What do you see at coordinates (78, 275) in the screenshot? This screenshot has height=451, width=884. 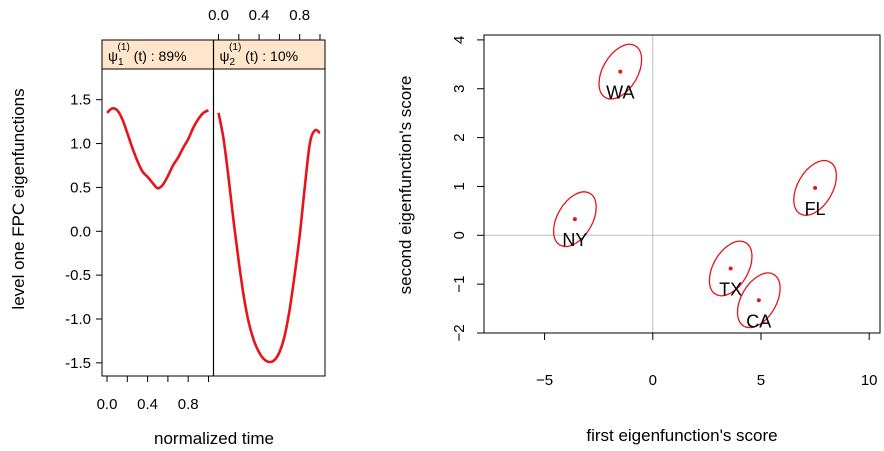 I see `y-tick-label: -0.5` at bounding box center [78, 275].